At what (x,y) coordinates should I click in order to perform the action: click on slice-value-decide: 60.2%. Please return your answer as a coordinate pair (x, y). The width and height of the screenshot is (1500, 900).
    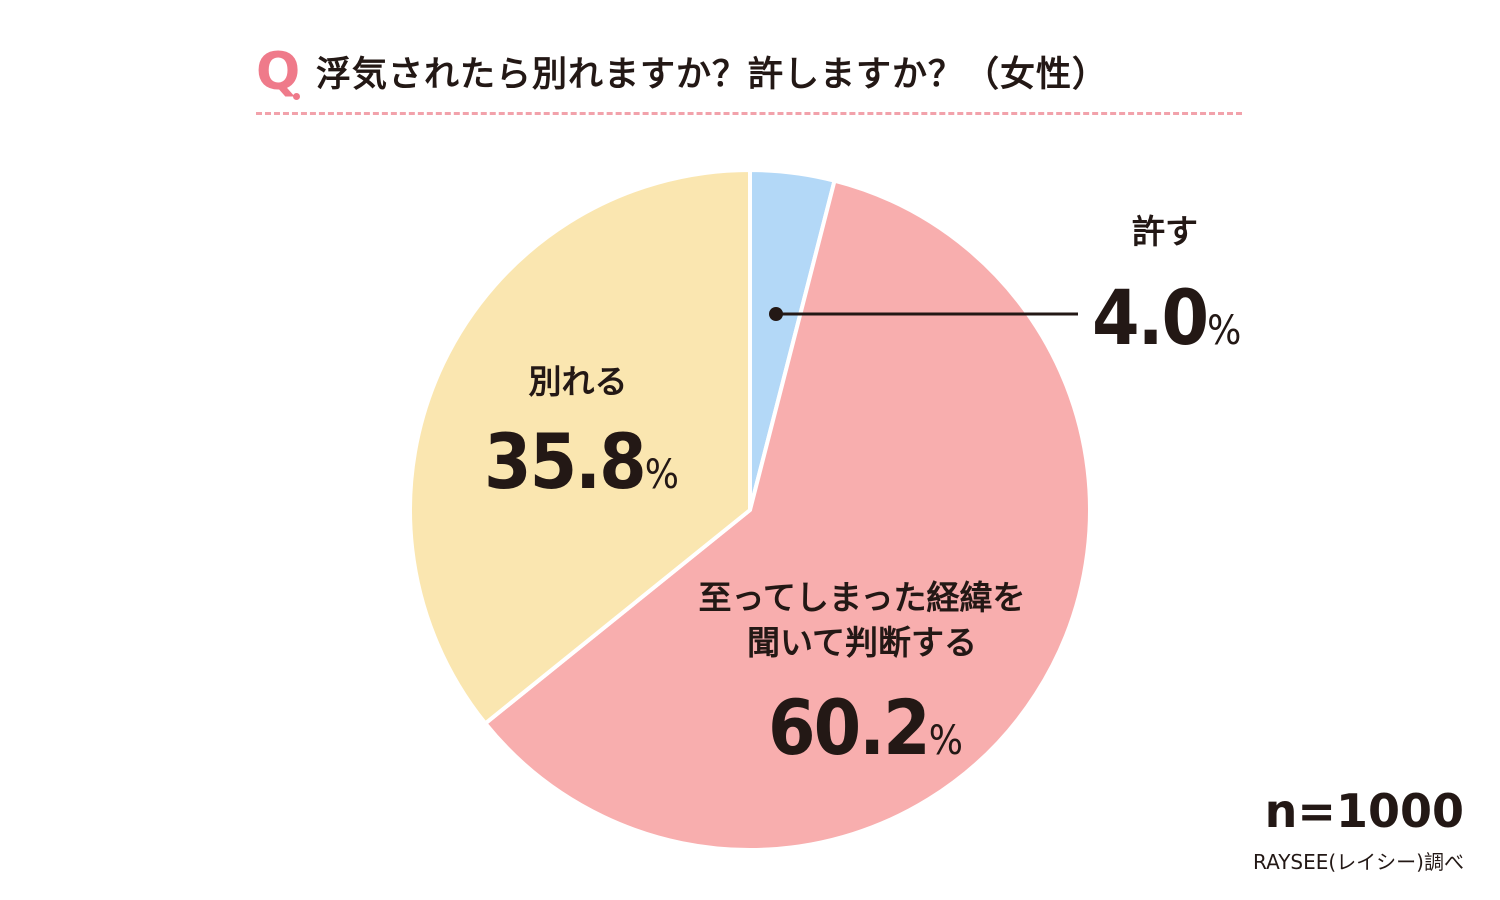
    Looking at the image, I should click on (865, 728).